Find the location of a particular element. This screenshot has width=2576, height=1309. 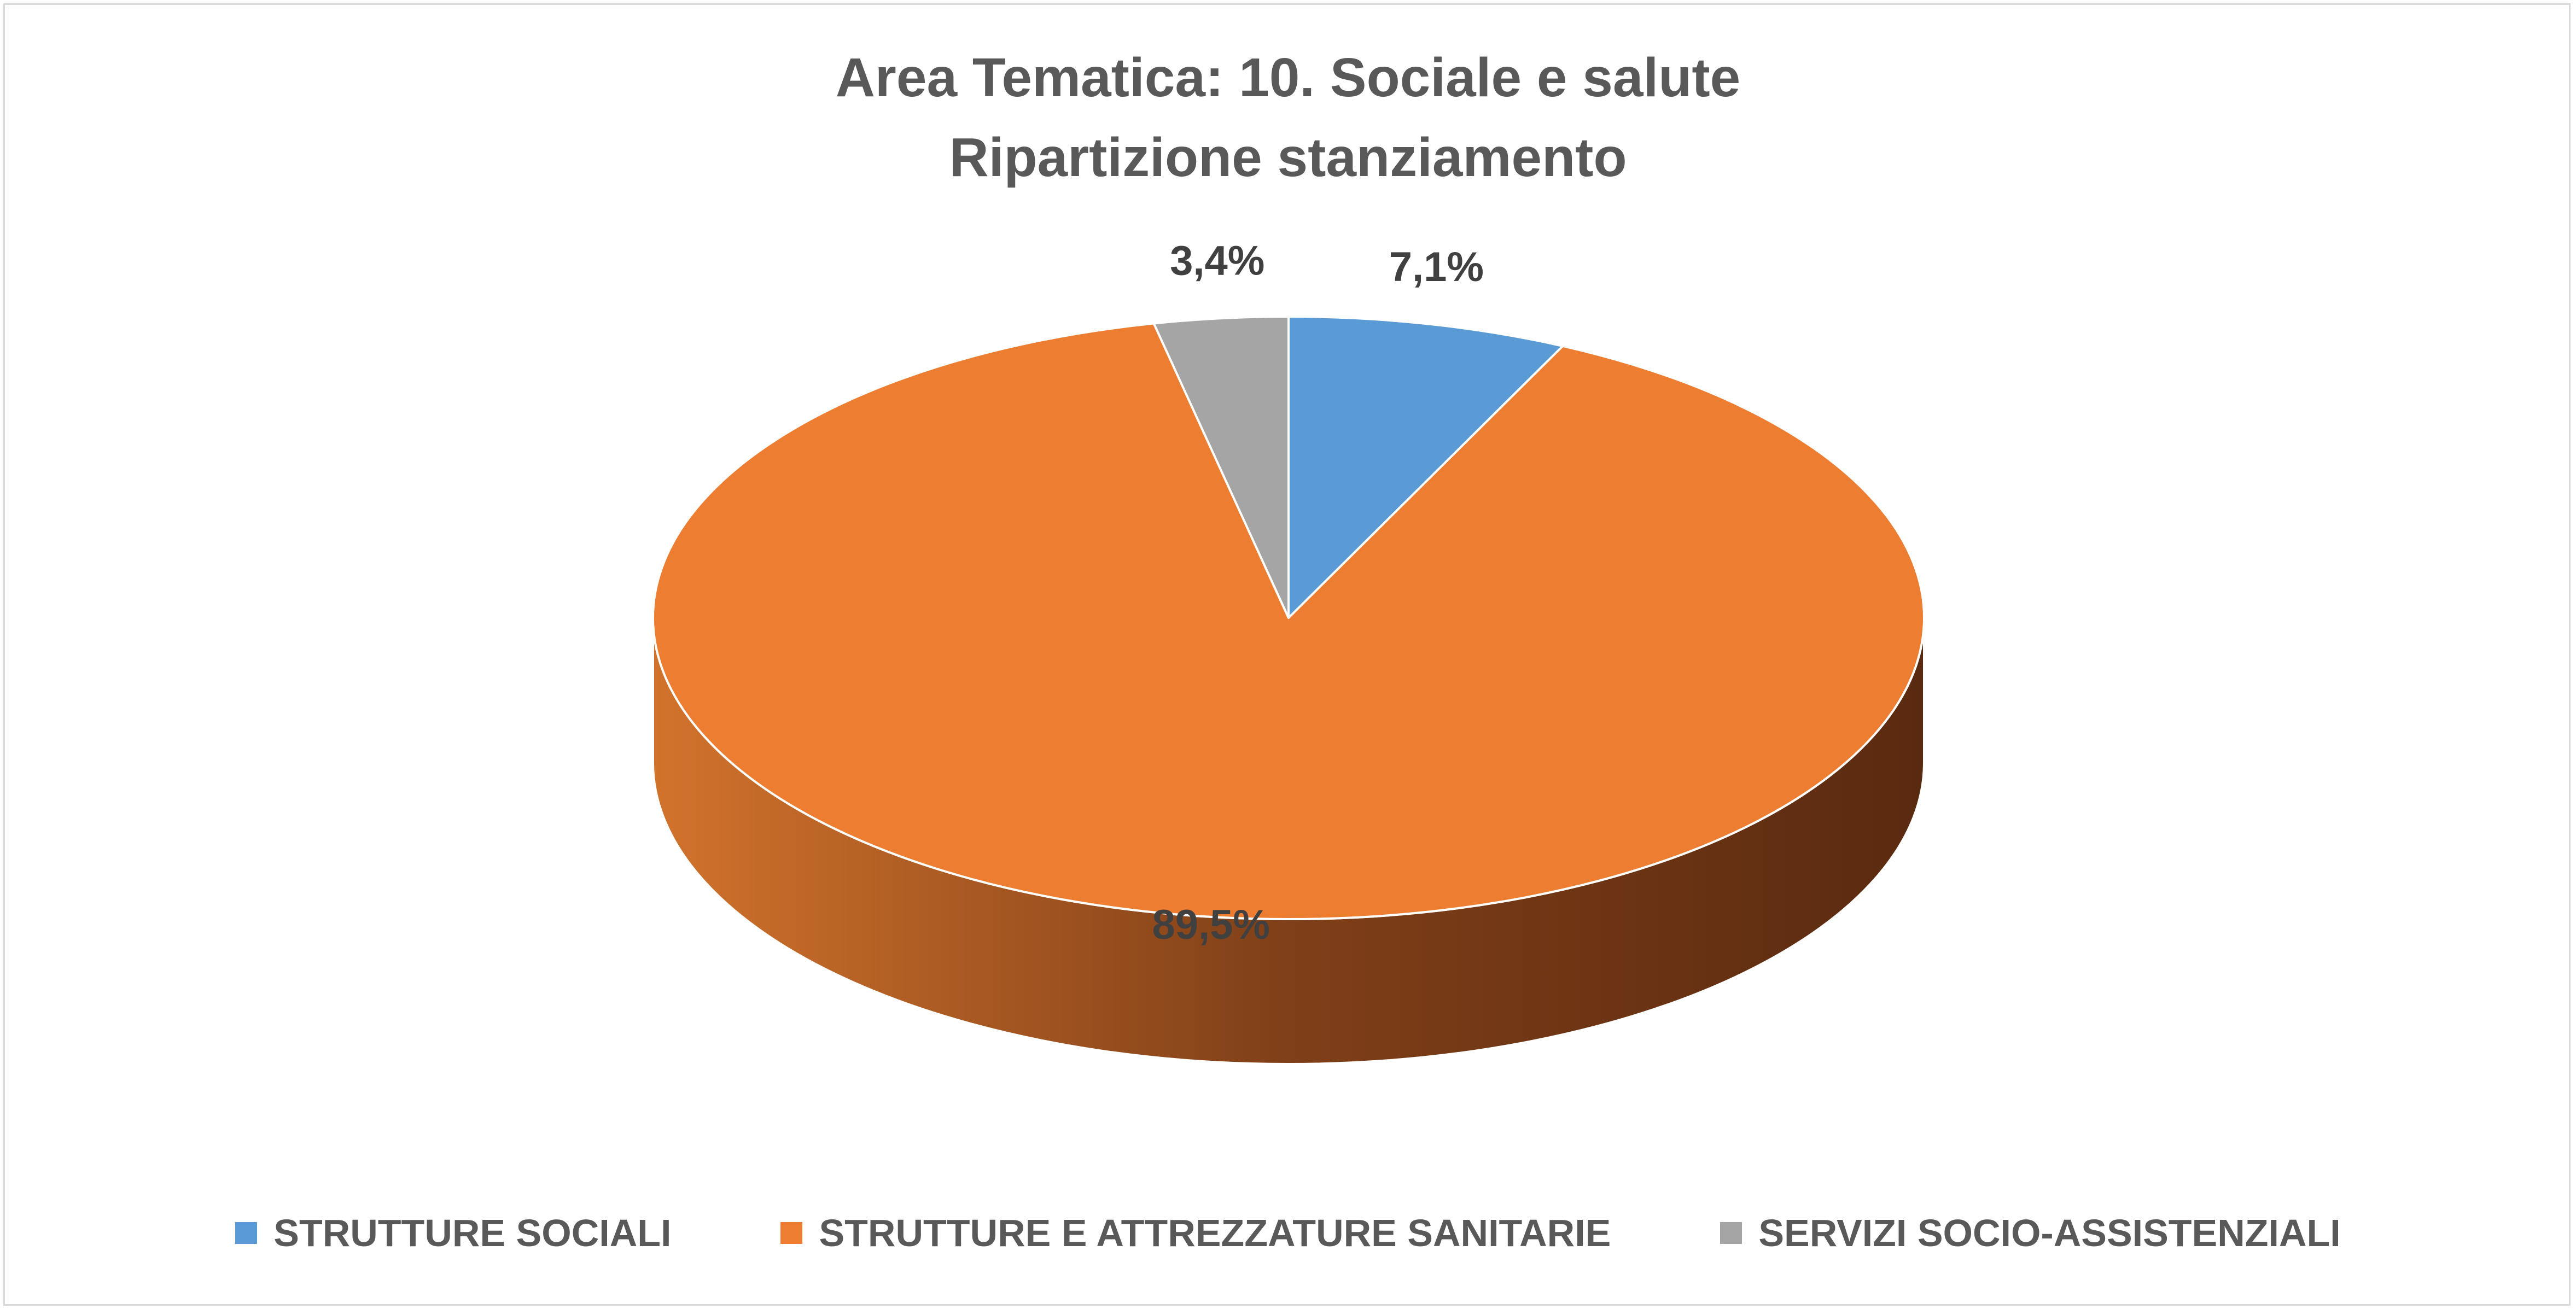

pie-slice-strutture-sociali is located at coordinates (1425, 467).